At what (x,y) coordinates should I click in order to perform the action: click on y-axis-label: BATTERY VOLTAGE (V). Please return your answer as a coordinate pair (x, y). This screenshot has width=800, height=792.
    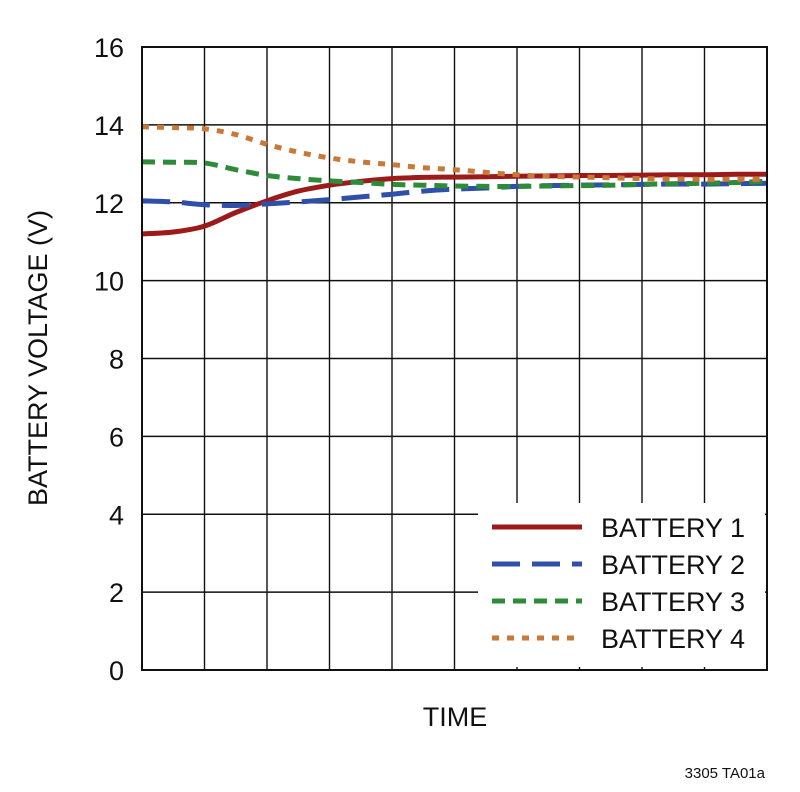
    Looking at the image, I should click on (38, 358).